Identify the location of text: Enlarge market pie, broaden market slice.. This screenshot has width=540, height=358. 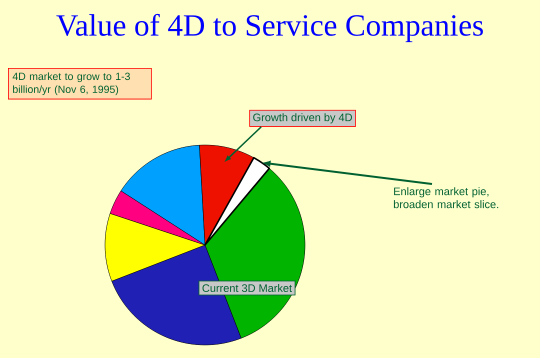
(446, 197).